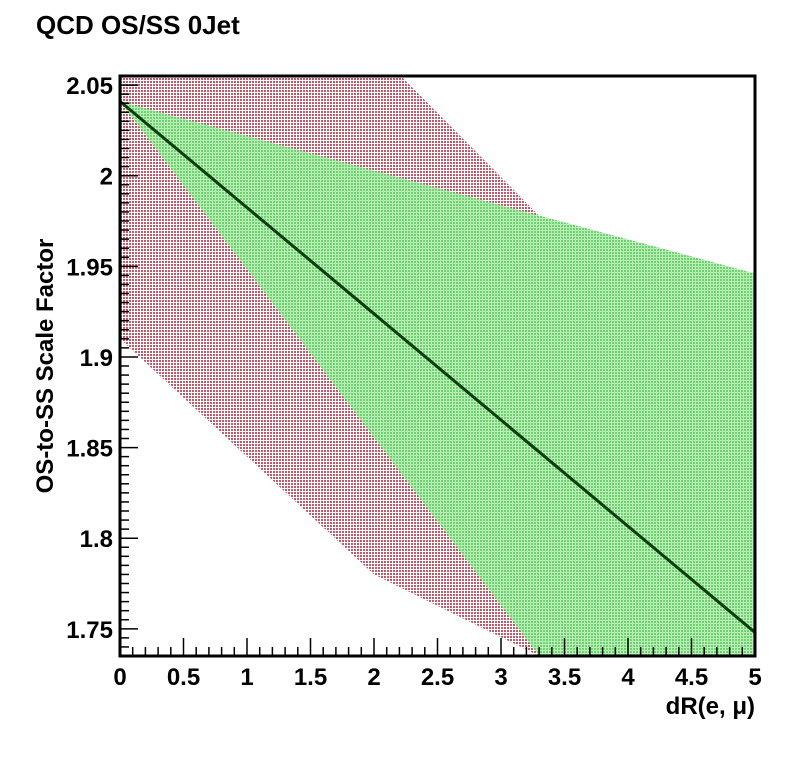 The width and height of the screenshot is (796, 772). I want to click on chart-title: QCD OS/SS 0Jet, so click(138, 25).